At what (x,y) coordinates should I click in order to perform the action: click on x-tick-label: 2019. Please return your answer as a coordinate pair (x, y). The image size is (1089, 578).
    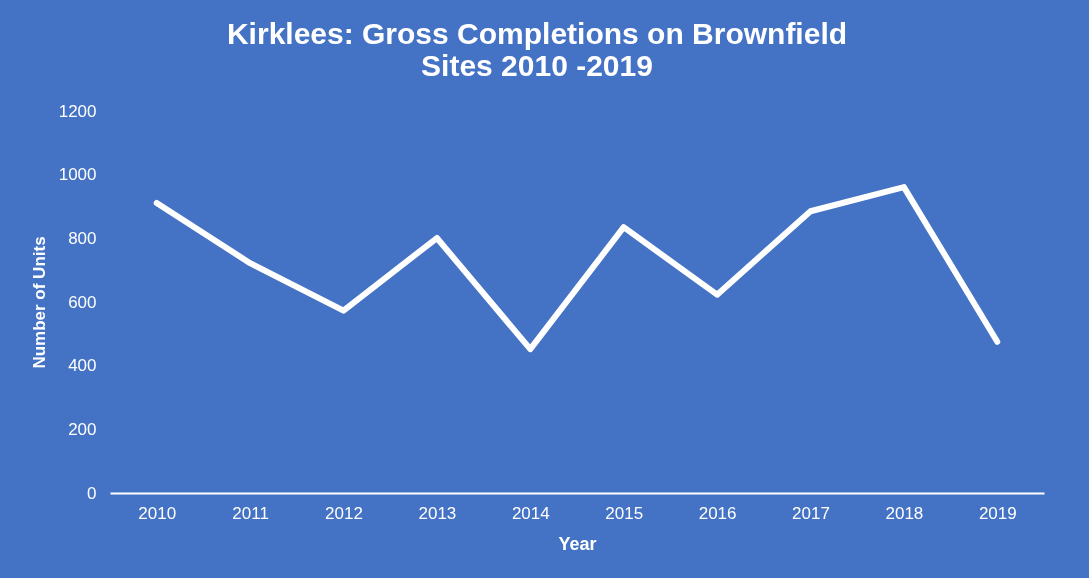
    Looking at the image, I should click on (997, 513).